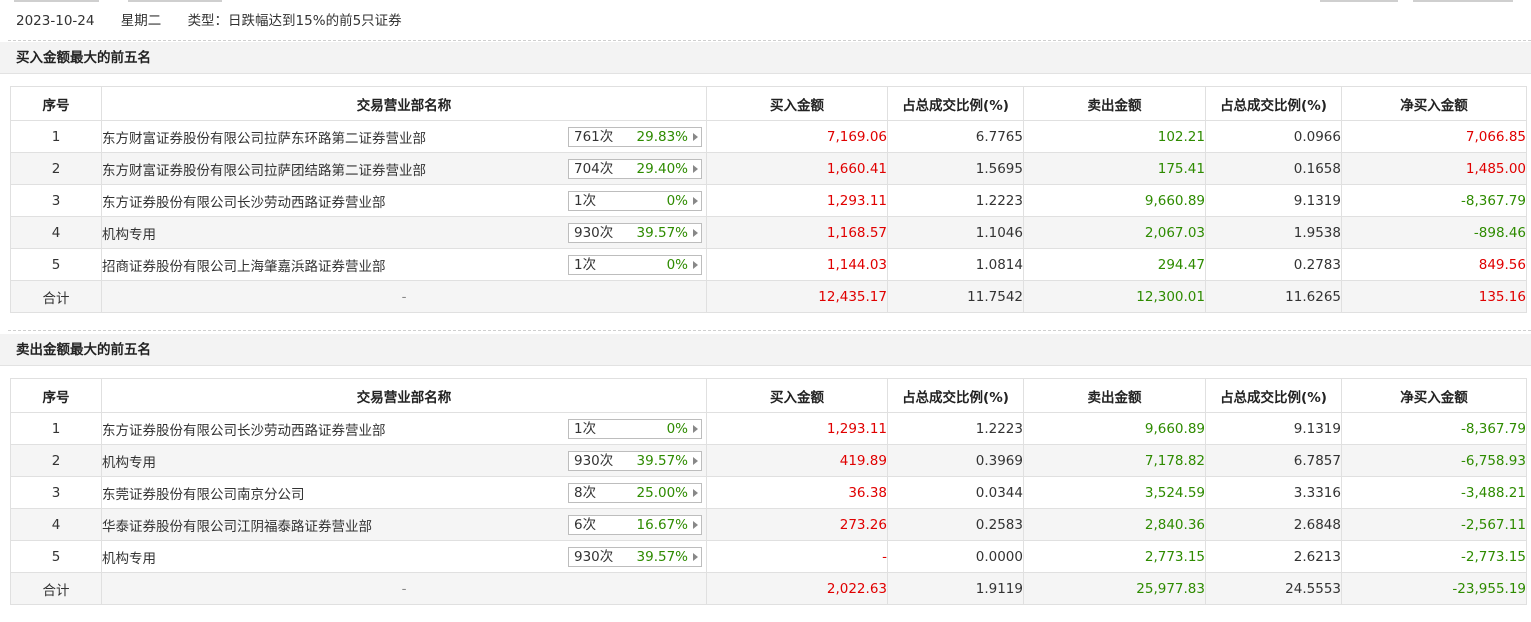 Image resolution: width=1531 pixels, height=622 pixels. Describe the element at coordinates (594, 169) in the screenshot. I see `appearance-count: 704次` at that location.